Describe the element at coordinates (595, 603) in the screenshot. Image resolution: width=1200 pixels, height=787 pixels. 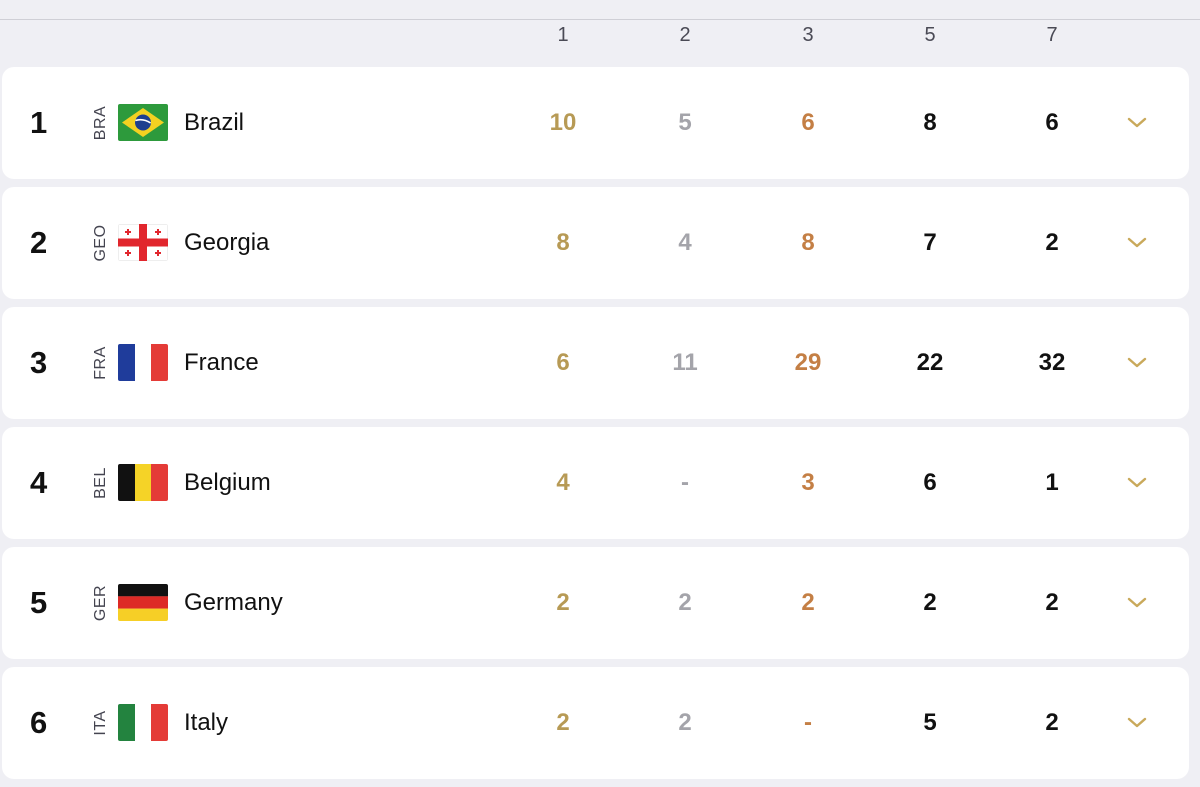
I see `table-row: 5 GER Germany 2 2 2 2 2` at that location.